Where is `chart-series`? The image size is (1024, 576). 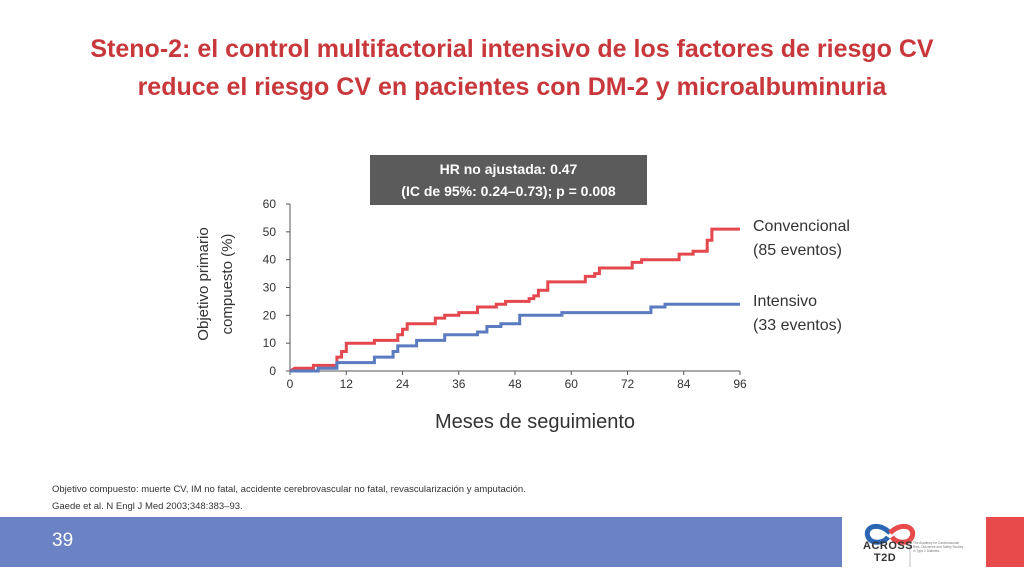 chart-series is located at coordinates (514, 300).